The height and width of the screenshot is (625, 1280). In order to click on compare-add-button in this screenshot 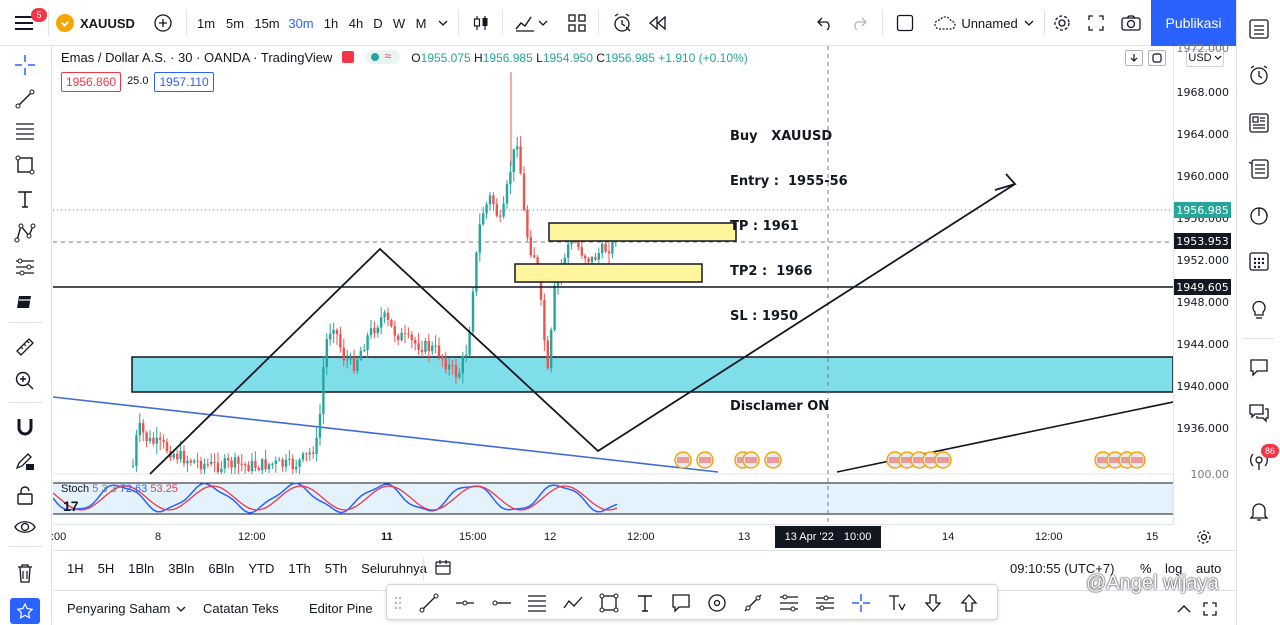, I will do `click(163, 23)`.